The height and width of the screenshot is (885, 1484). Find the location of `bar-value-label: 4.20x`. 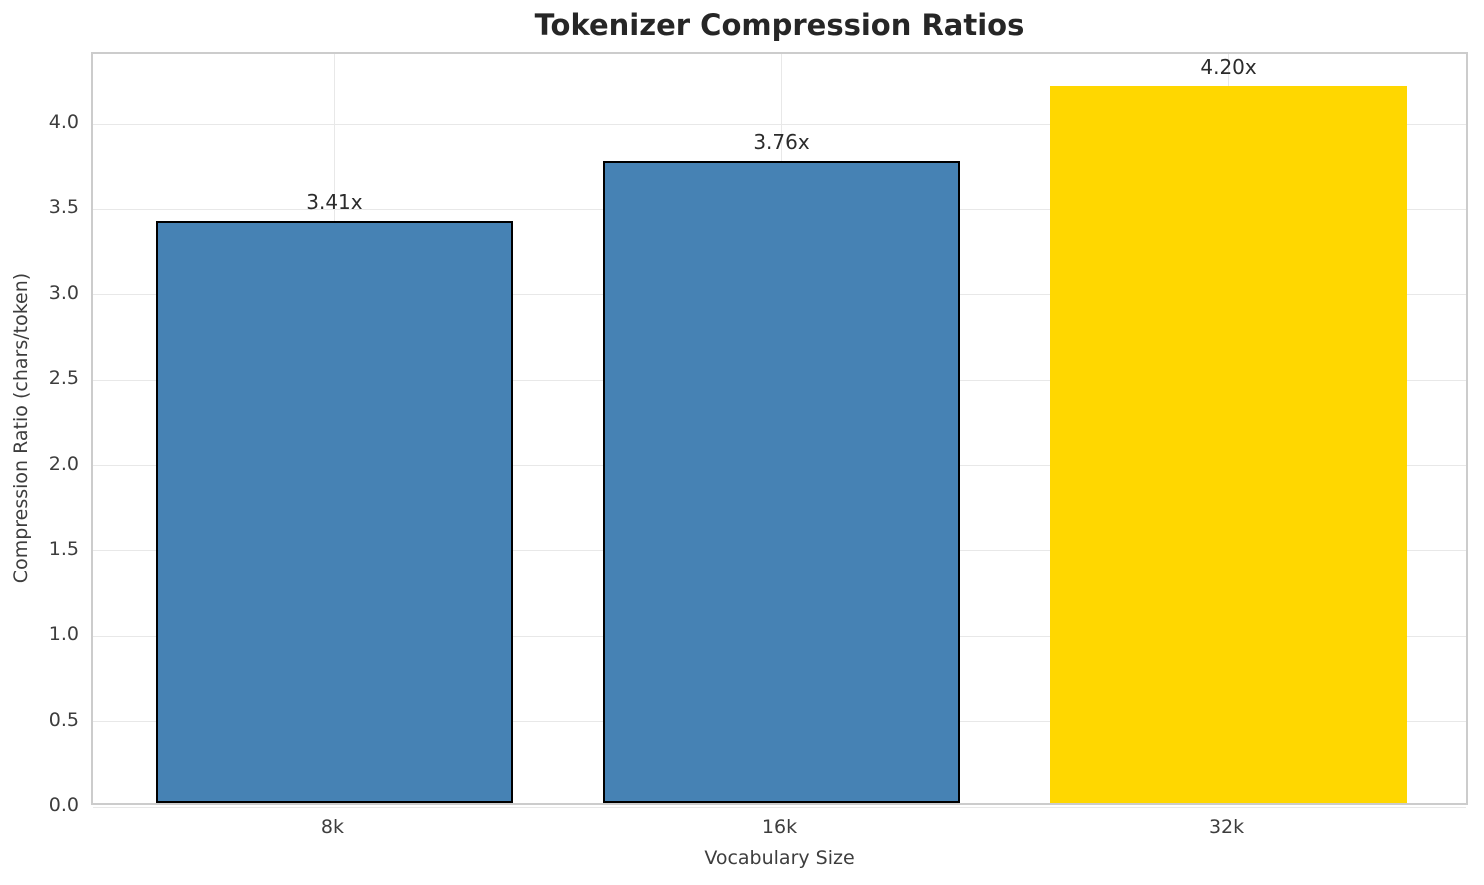

bar-value-label: 4.20x is located at coordinates (1228, 66).